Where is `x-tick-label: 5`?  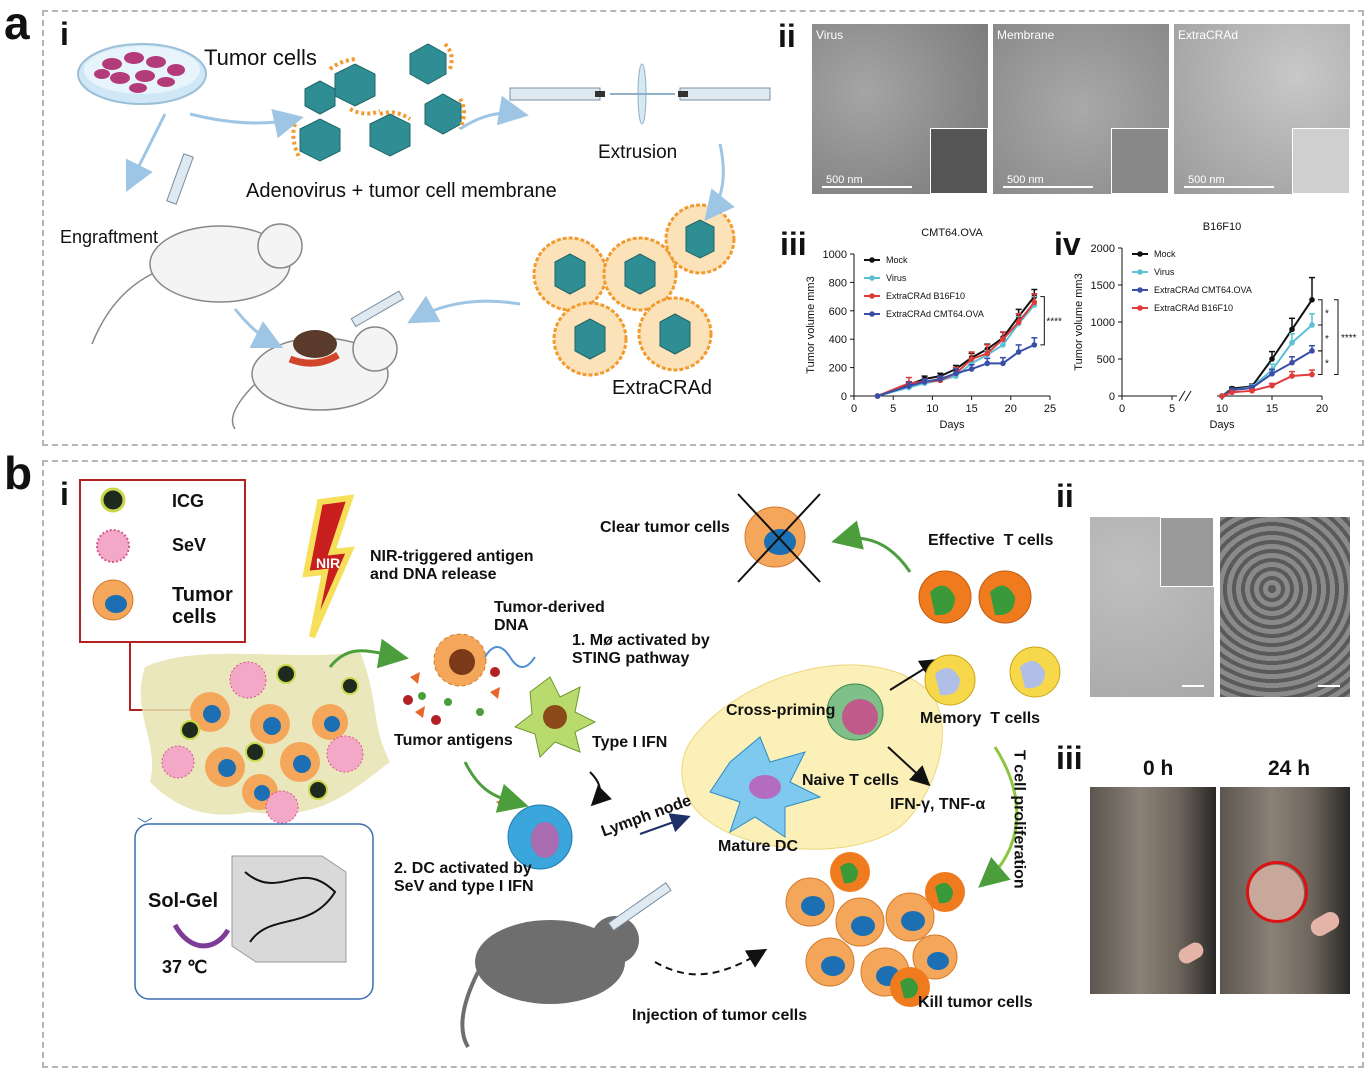
x-tick-label: 5 is located at coordinates (1172, 409).